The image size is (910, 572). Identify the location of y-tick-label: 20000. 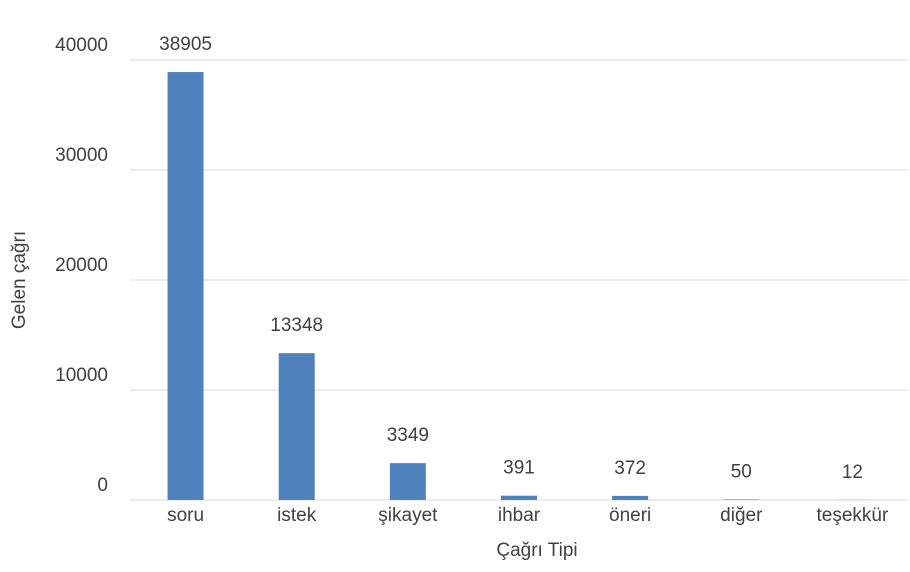
(81, 265).